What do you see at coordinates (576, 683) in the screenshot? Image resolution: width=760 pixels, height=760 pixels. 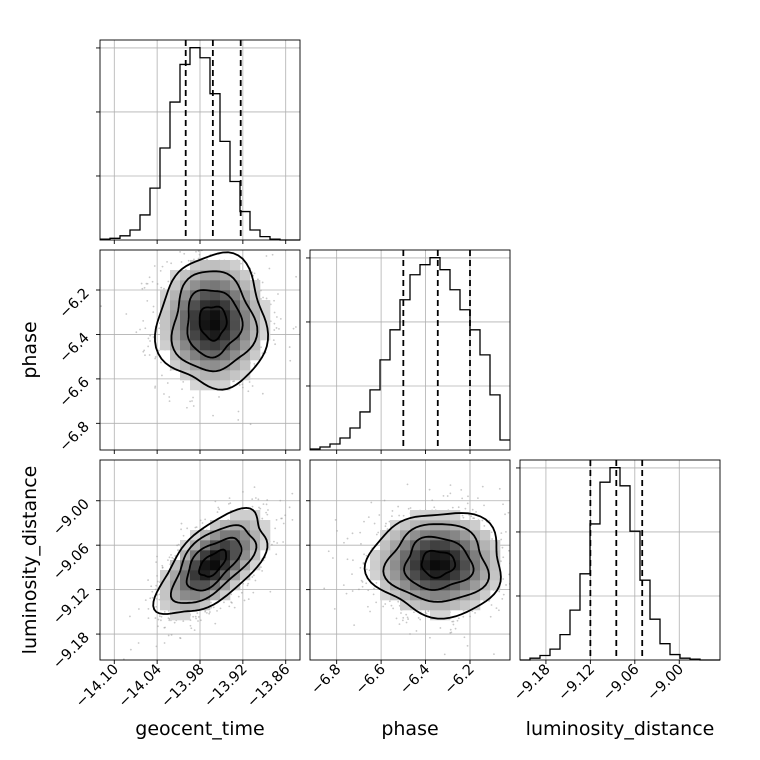 I see `x-tick-label: −9.12` at bounding box center [576, 683].